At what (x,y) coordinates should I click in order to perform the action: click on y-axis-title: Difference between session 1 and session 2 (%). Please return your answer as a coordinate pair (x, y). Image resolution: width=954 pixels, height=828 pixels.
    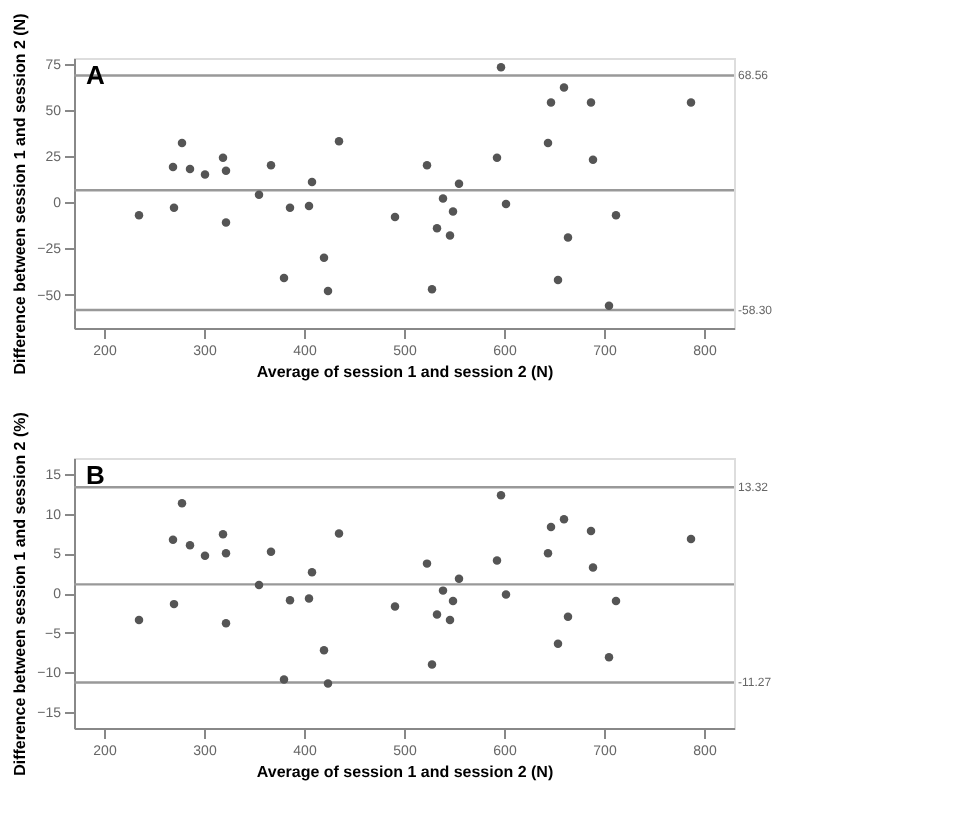
    Looking at the image, I should click on (20, 593).